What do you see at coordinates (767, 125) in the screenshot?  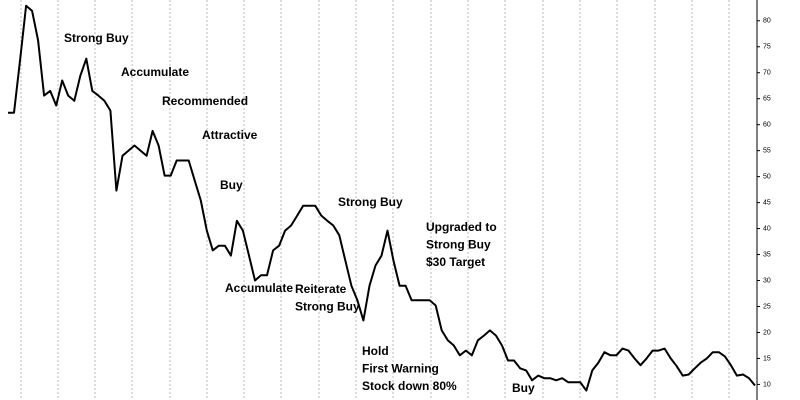 I see `y-tick-label: 60` at bounding box center [767, 125].